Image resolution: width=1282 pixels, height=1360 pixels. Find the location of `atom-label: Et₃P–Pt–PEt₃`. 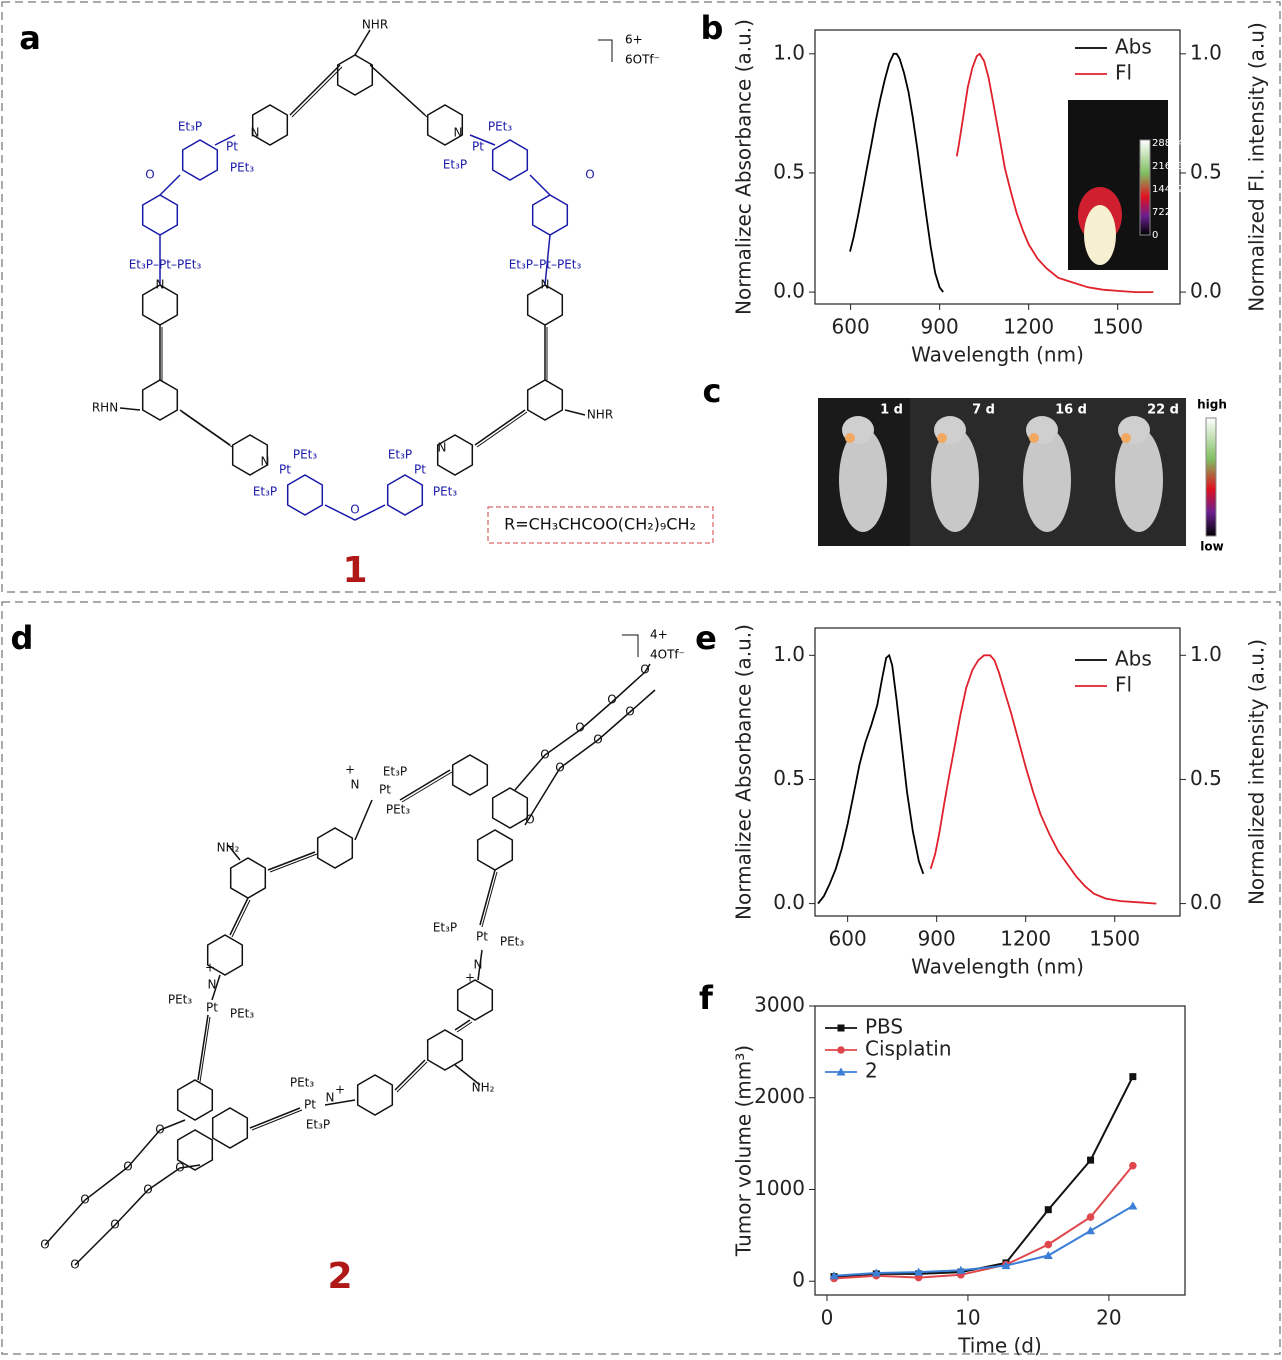

atom-label: Et₃P–Pt–PEt₃ is located at coordinates (545, 265).